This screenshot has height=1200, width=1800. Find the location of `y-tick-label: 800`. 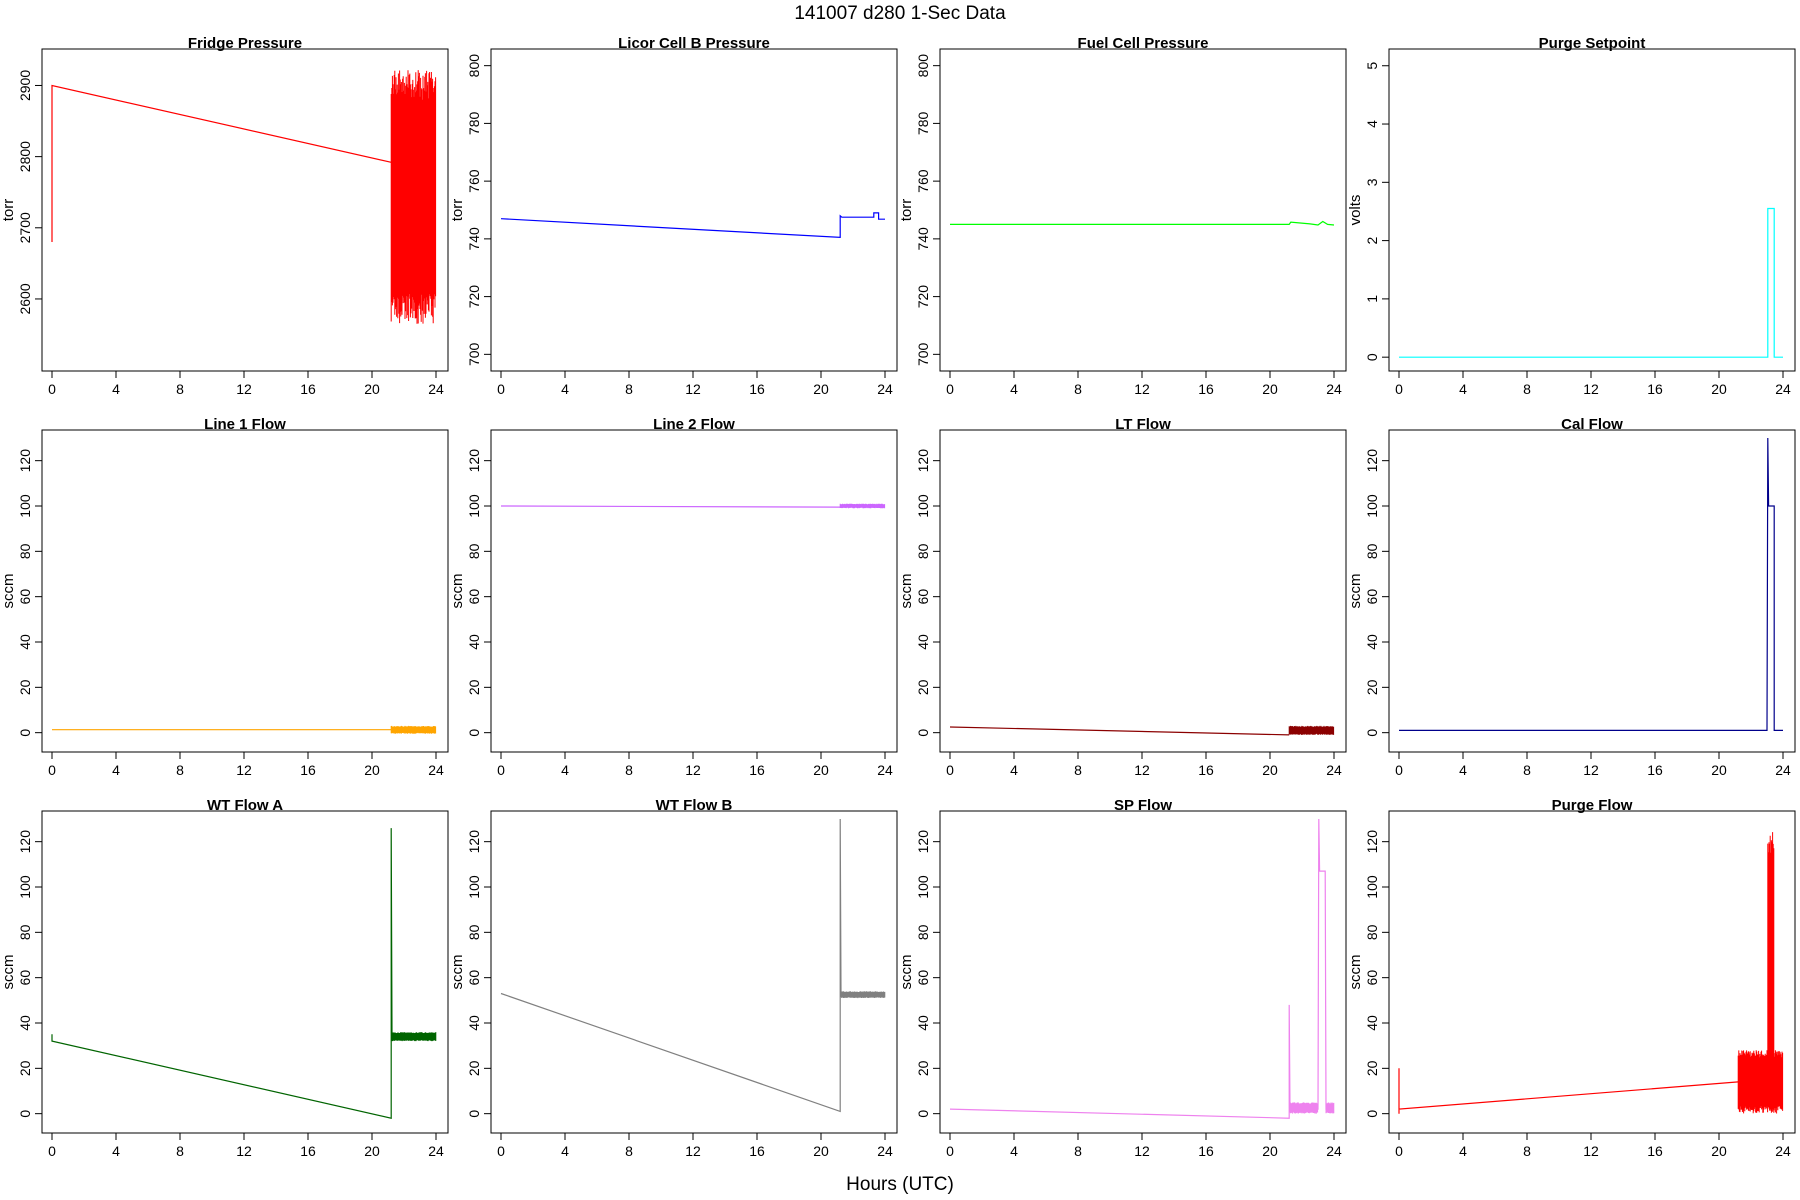

y-tick-label: 800 is located at coordinates (474, 66).